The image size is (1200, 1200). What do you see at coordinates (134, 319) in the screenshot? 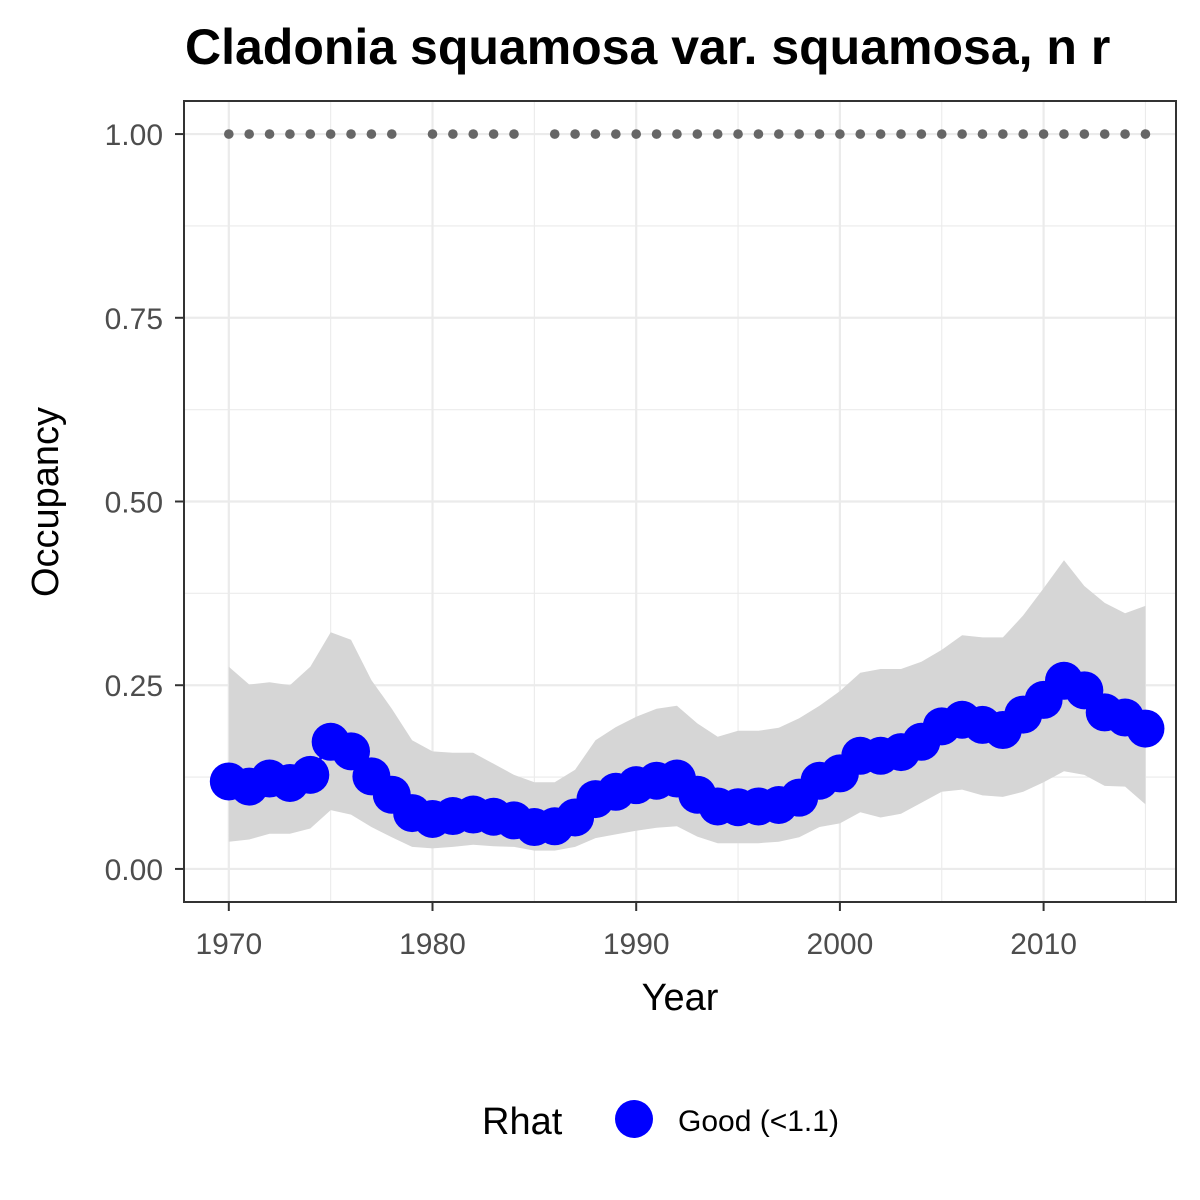
I see `y-tick-label: 0.75` at bounding box center [134, 319].